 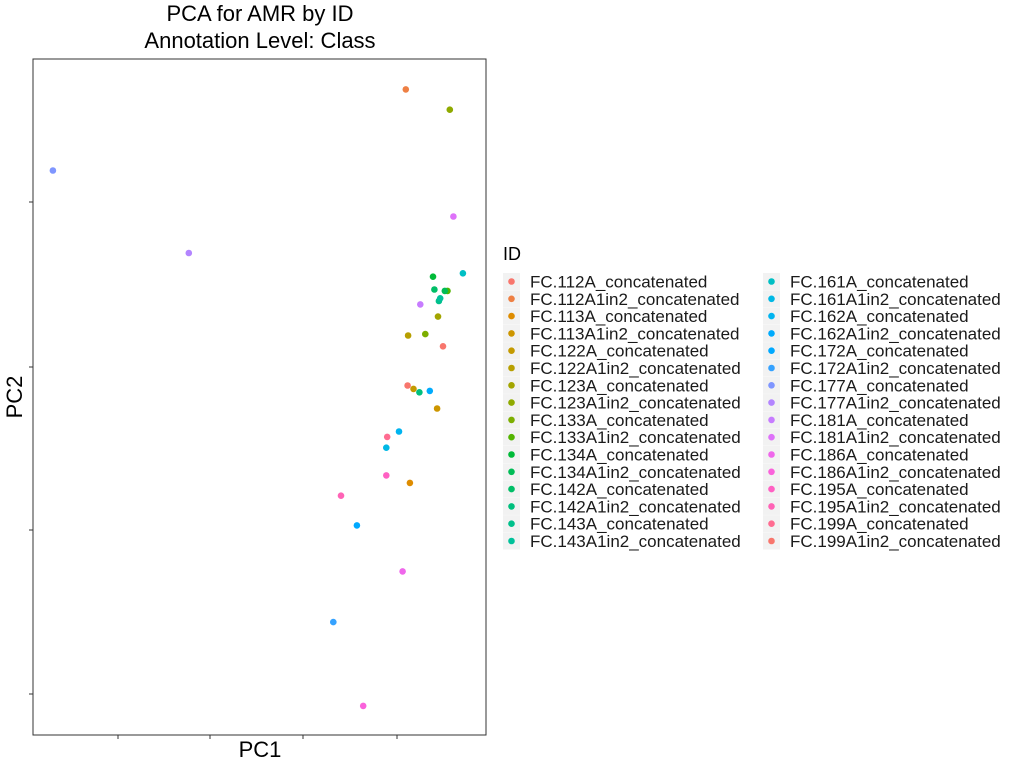 What do you see at coordinates (259, 40) in the screenshot?
I see `chart-subtitle: Annotation Level: Class` at bounding box center [259, 40].